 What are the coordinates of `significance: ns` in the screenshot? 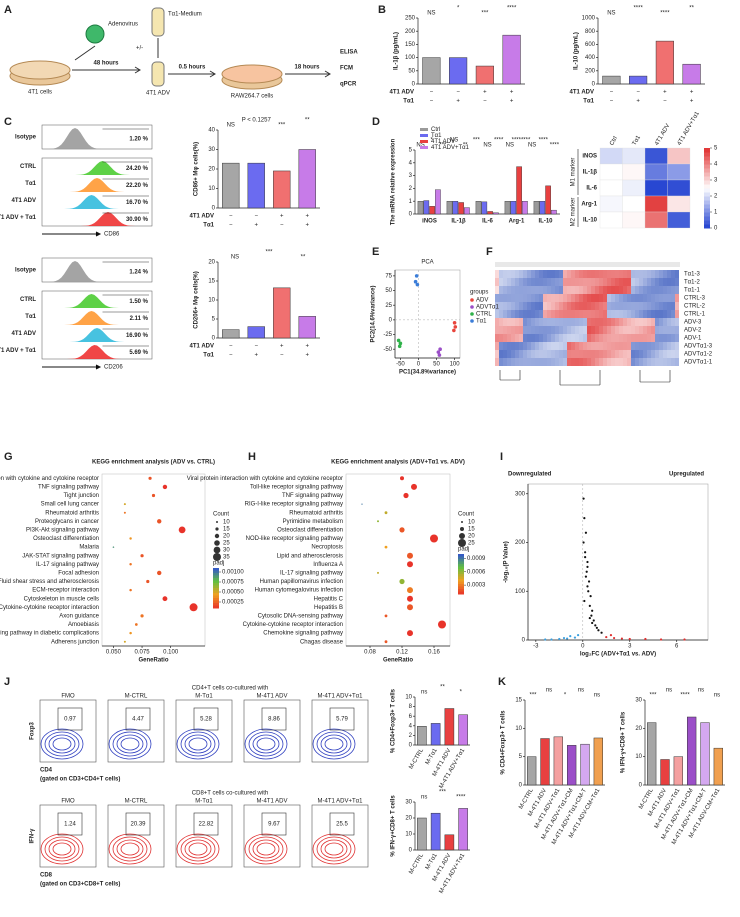 It's located at (549, 691).